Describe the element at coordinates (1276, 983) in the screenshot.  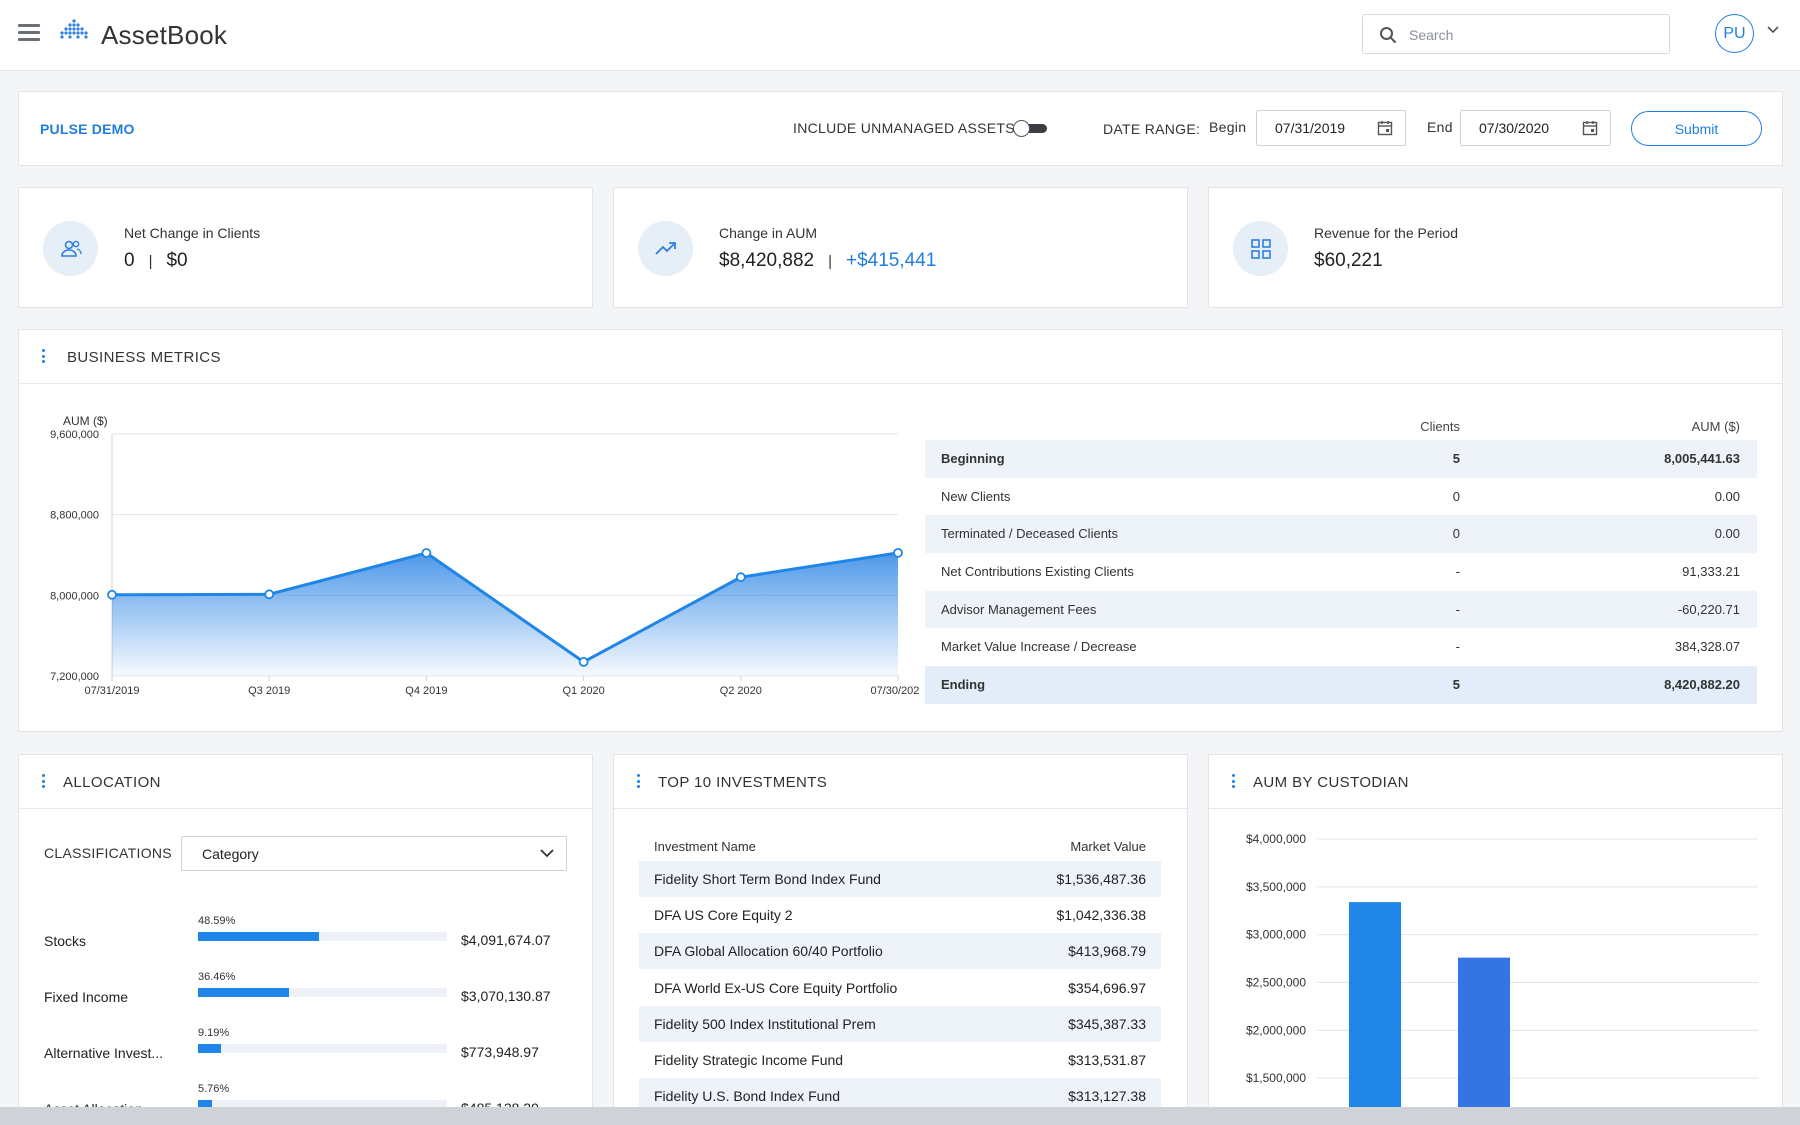
I see `y-tick-label: $2,500,000` at that location.